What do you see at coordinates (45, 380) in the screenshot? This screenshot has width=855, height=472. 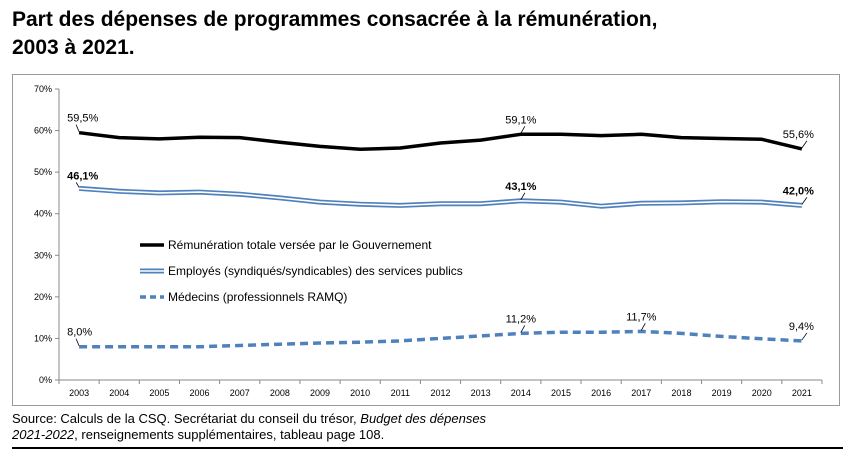 I see `y-tick-label: 0%` at bounding box center [45, 380].